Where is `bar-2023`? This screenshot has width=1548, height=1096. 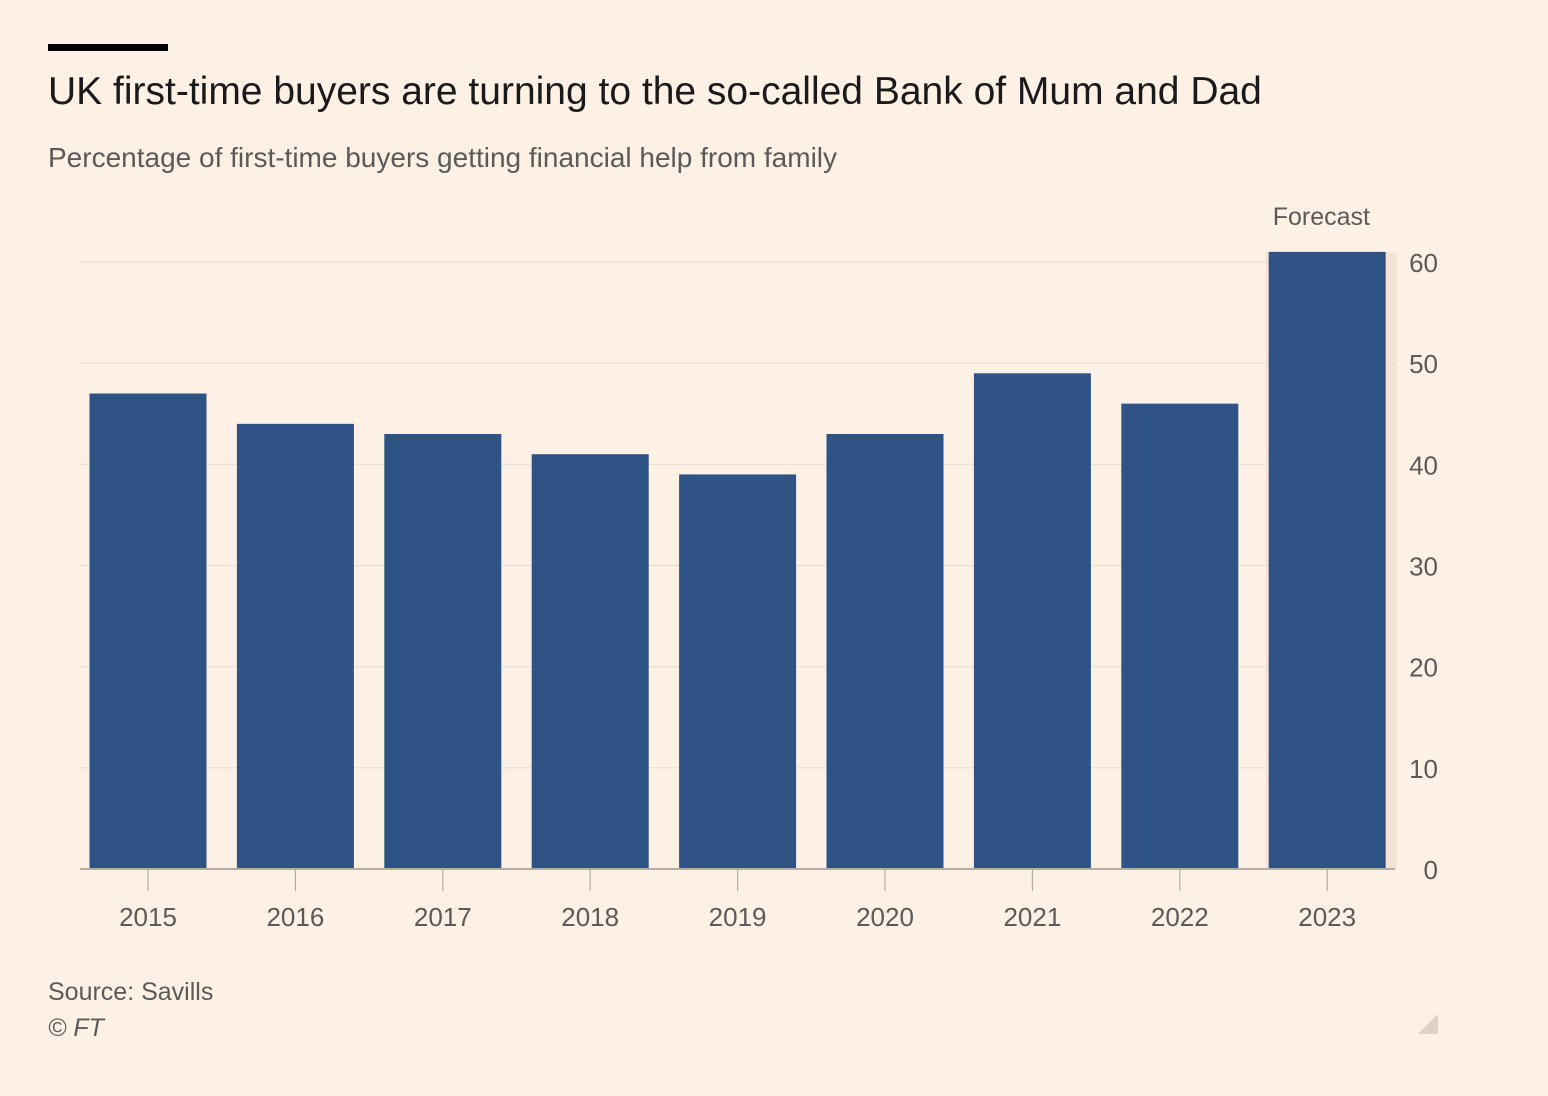
bar-2023 is located at coordinates (1327, 560).